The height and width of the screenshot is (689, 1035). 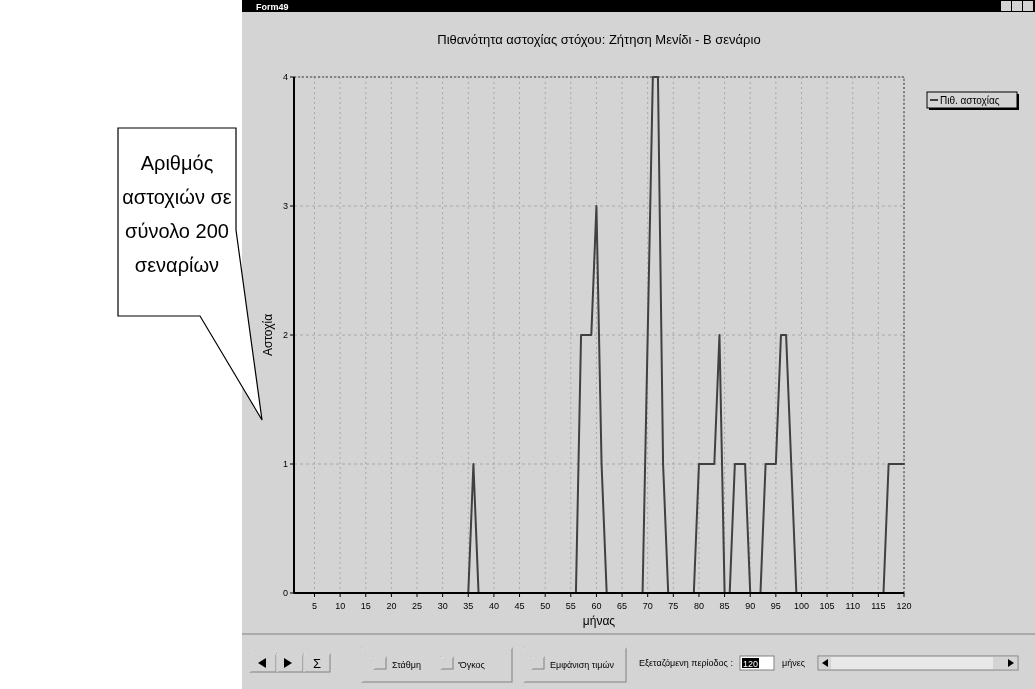 I want to click on x-tick-label: 60, so click(x=596, y=606).